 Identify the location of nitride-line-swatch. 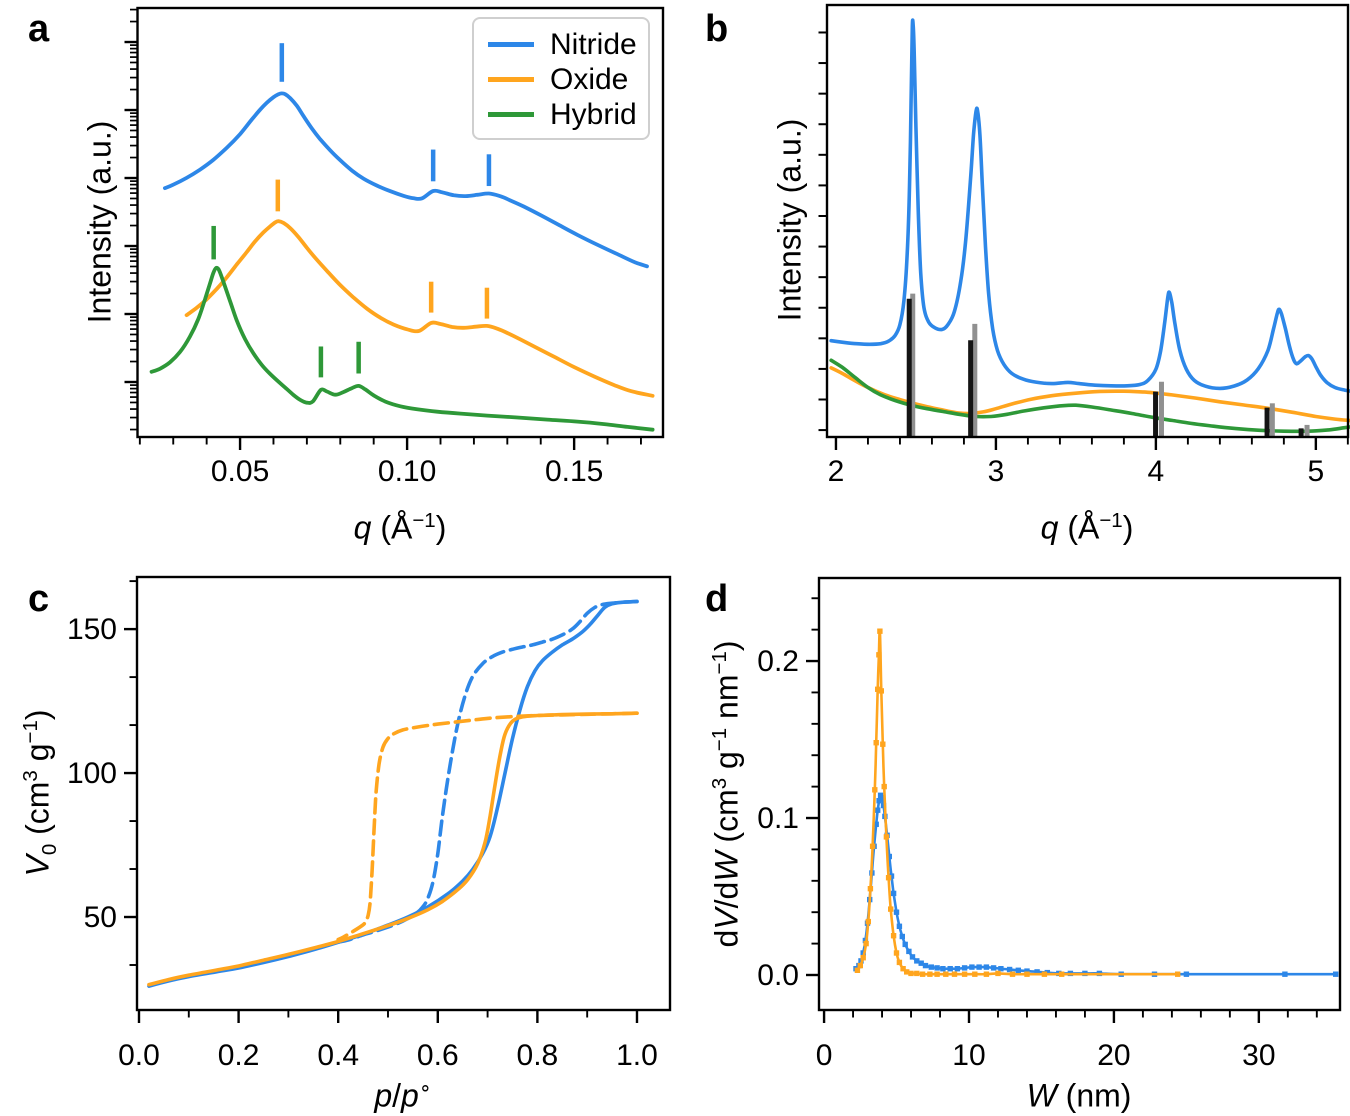
(511, 44).